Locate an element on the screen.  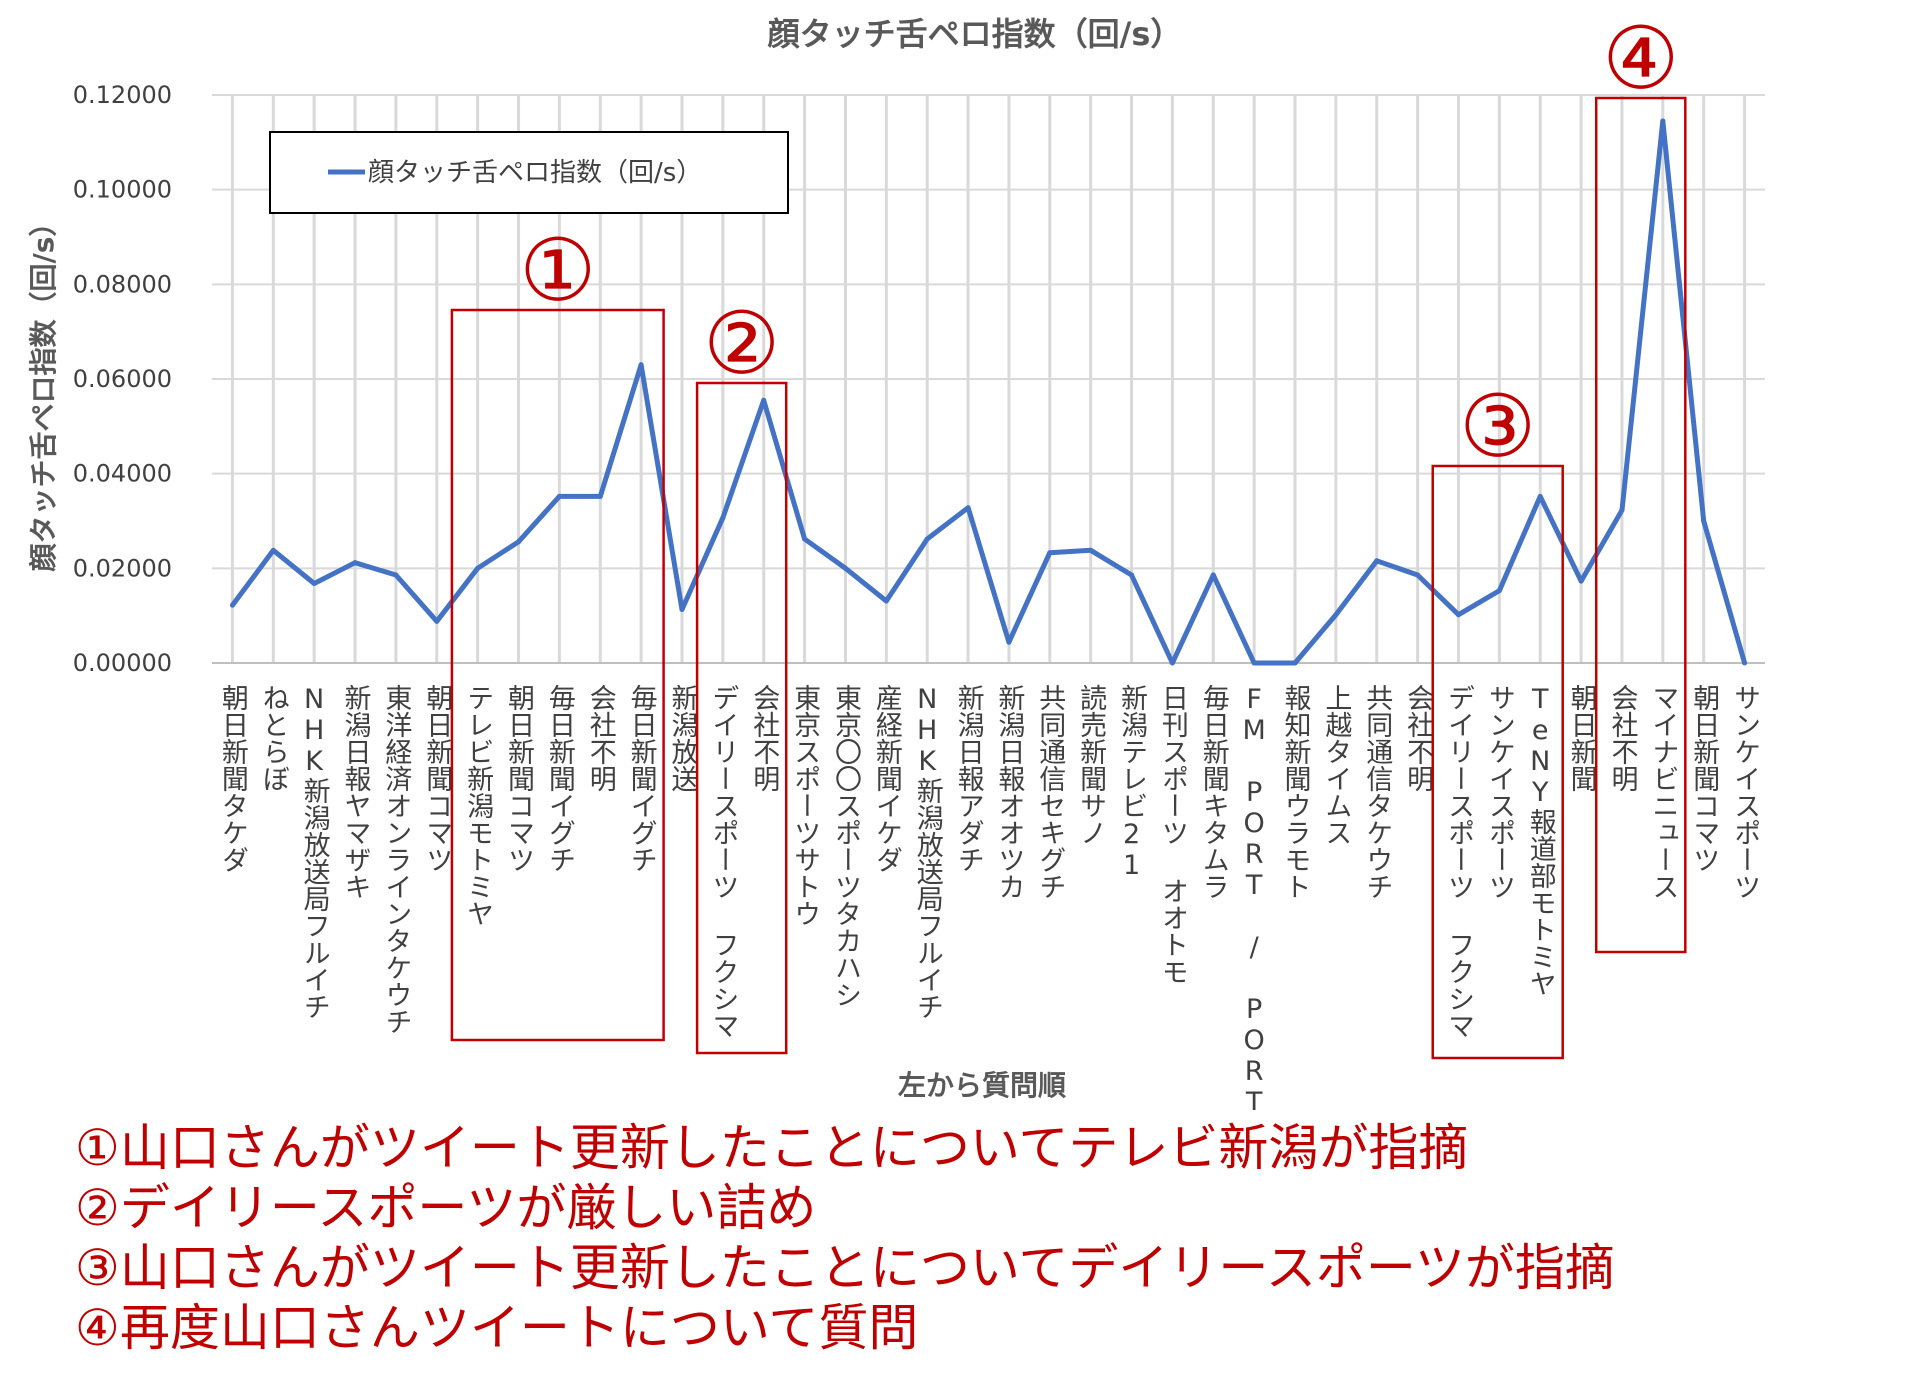
y-tick-label: 0.06000 is located at coordinates (122, 379).